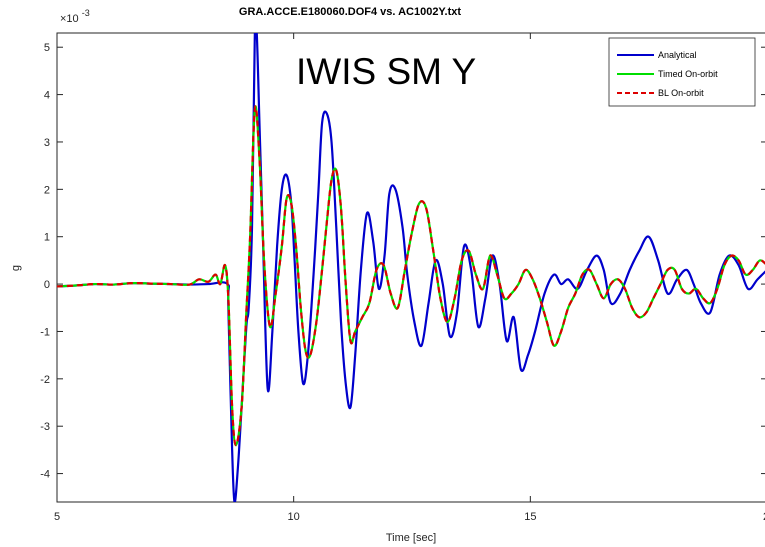  What do you see at coordinates (45, 332) in the screenshot?
I see `y-tick-label: -1` at bounding box center [45, 332].